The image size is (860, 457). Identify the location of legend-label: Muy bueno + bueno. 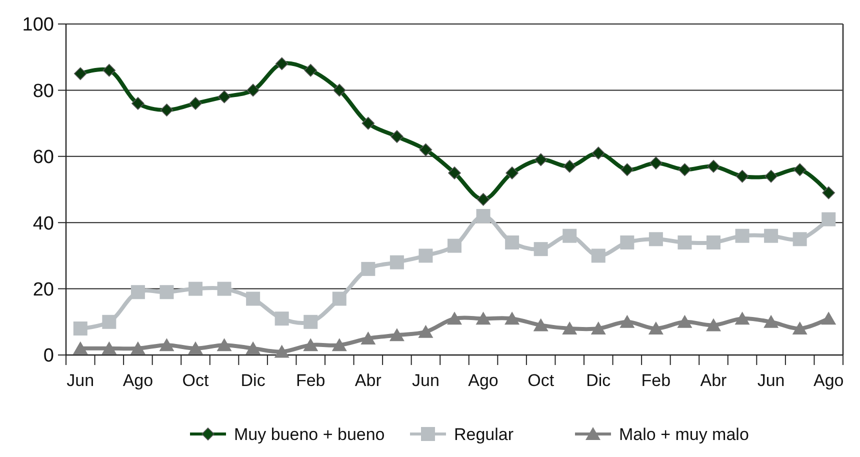
(309, 434).